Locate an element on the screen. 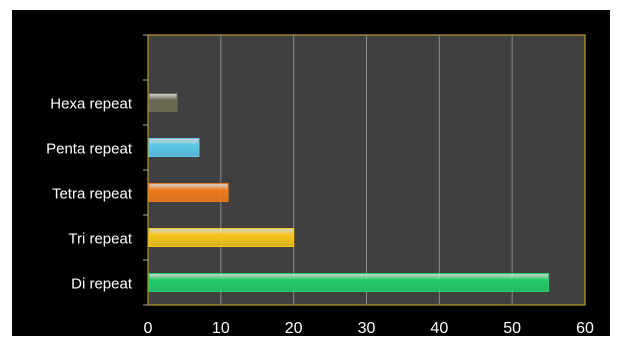 The height and width of the screenshot is (340, 622). x-tick-30: 30 is located at coordinates (367, 328).